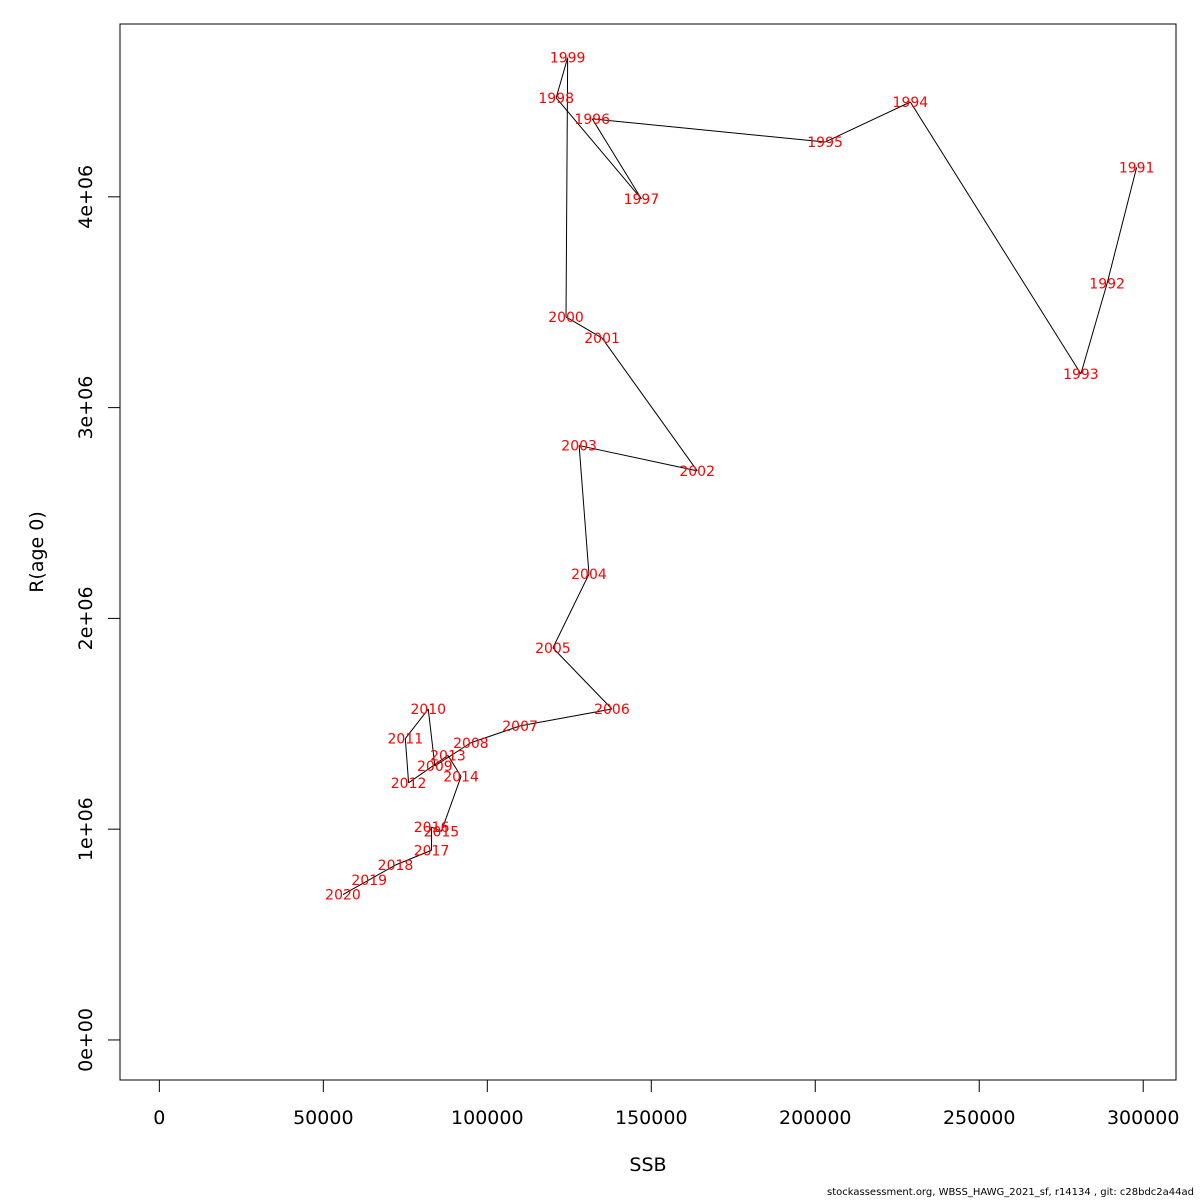 The width and height of the screenshot is (1200, 1200). I want to click on year-label-2011: 2011, so click(405, 740).